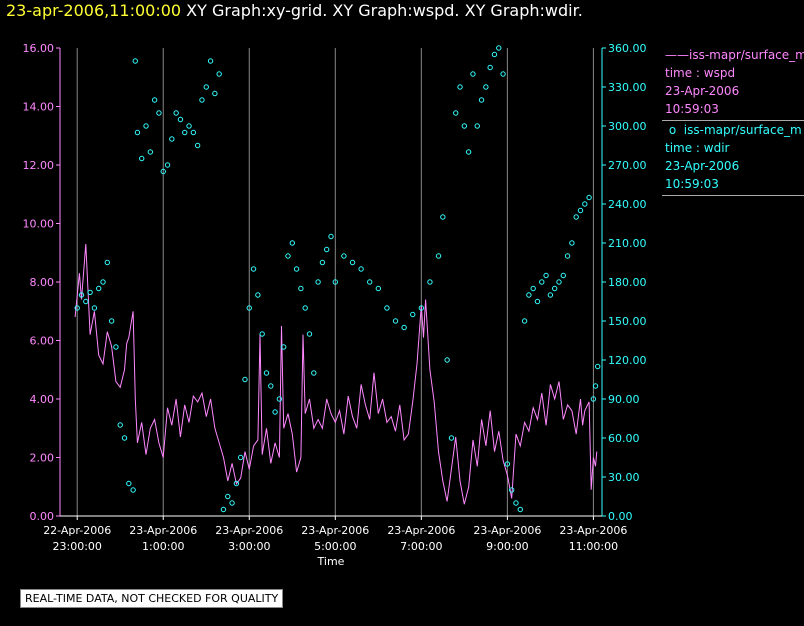 The image size is (804, 626). I want to click on right-tick-label: 300.00, so click(627, 126).